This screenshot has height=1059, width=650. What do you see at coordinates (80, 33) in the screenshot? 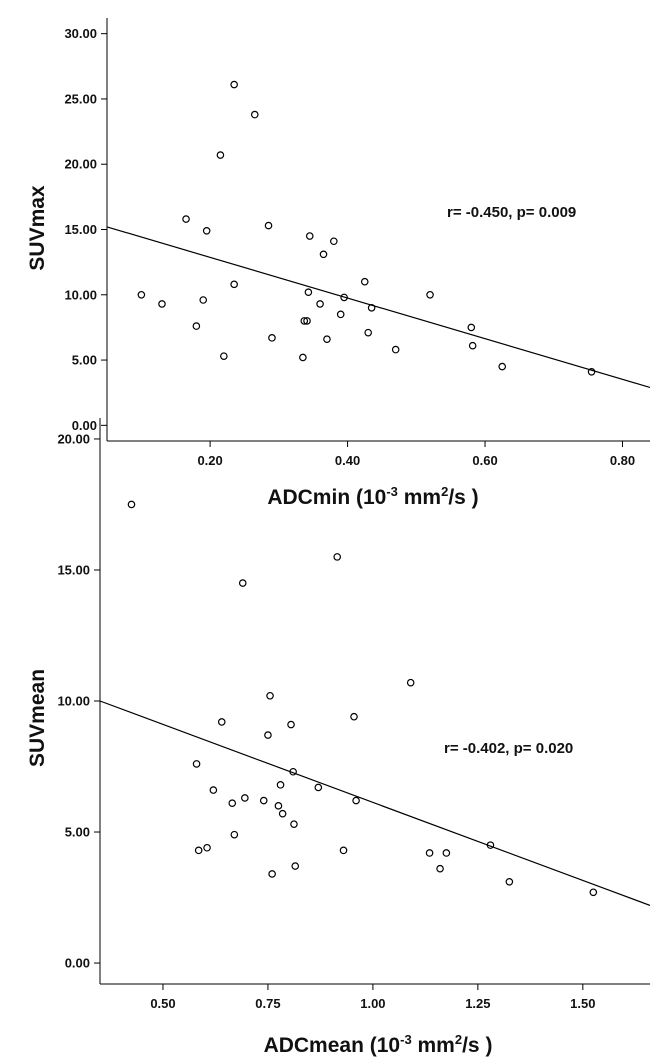
I see `y-tick-label: 30.00` at bounding box center [80, 33].